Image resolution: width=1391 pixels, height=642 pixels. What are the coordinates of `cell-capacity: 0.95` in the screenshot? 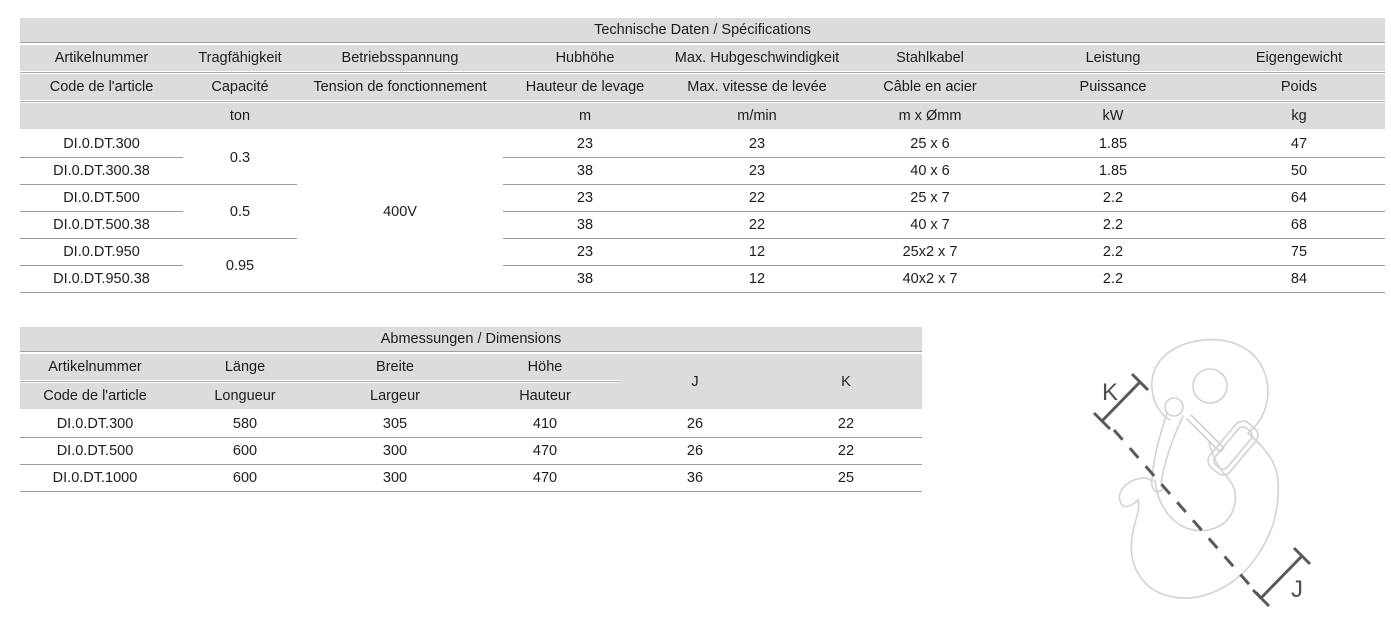 It's located at (240, 265).